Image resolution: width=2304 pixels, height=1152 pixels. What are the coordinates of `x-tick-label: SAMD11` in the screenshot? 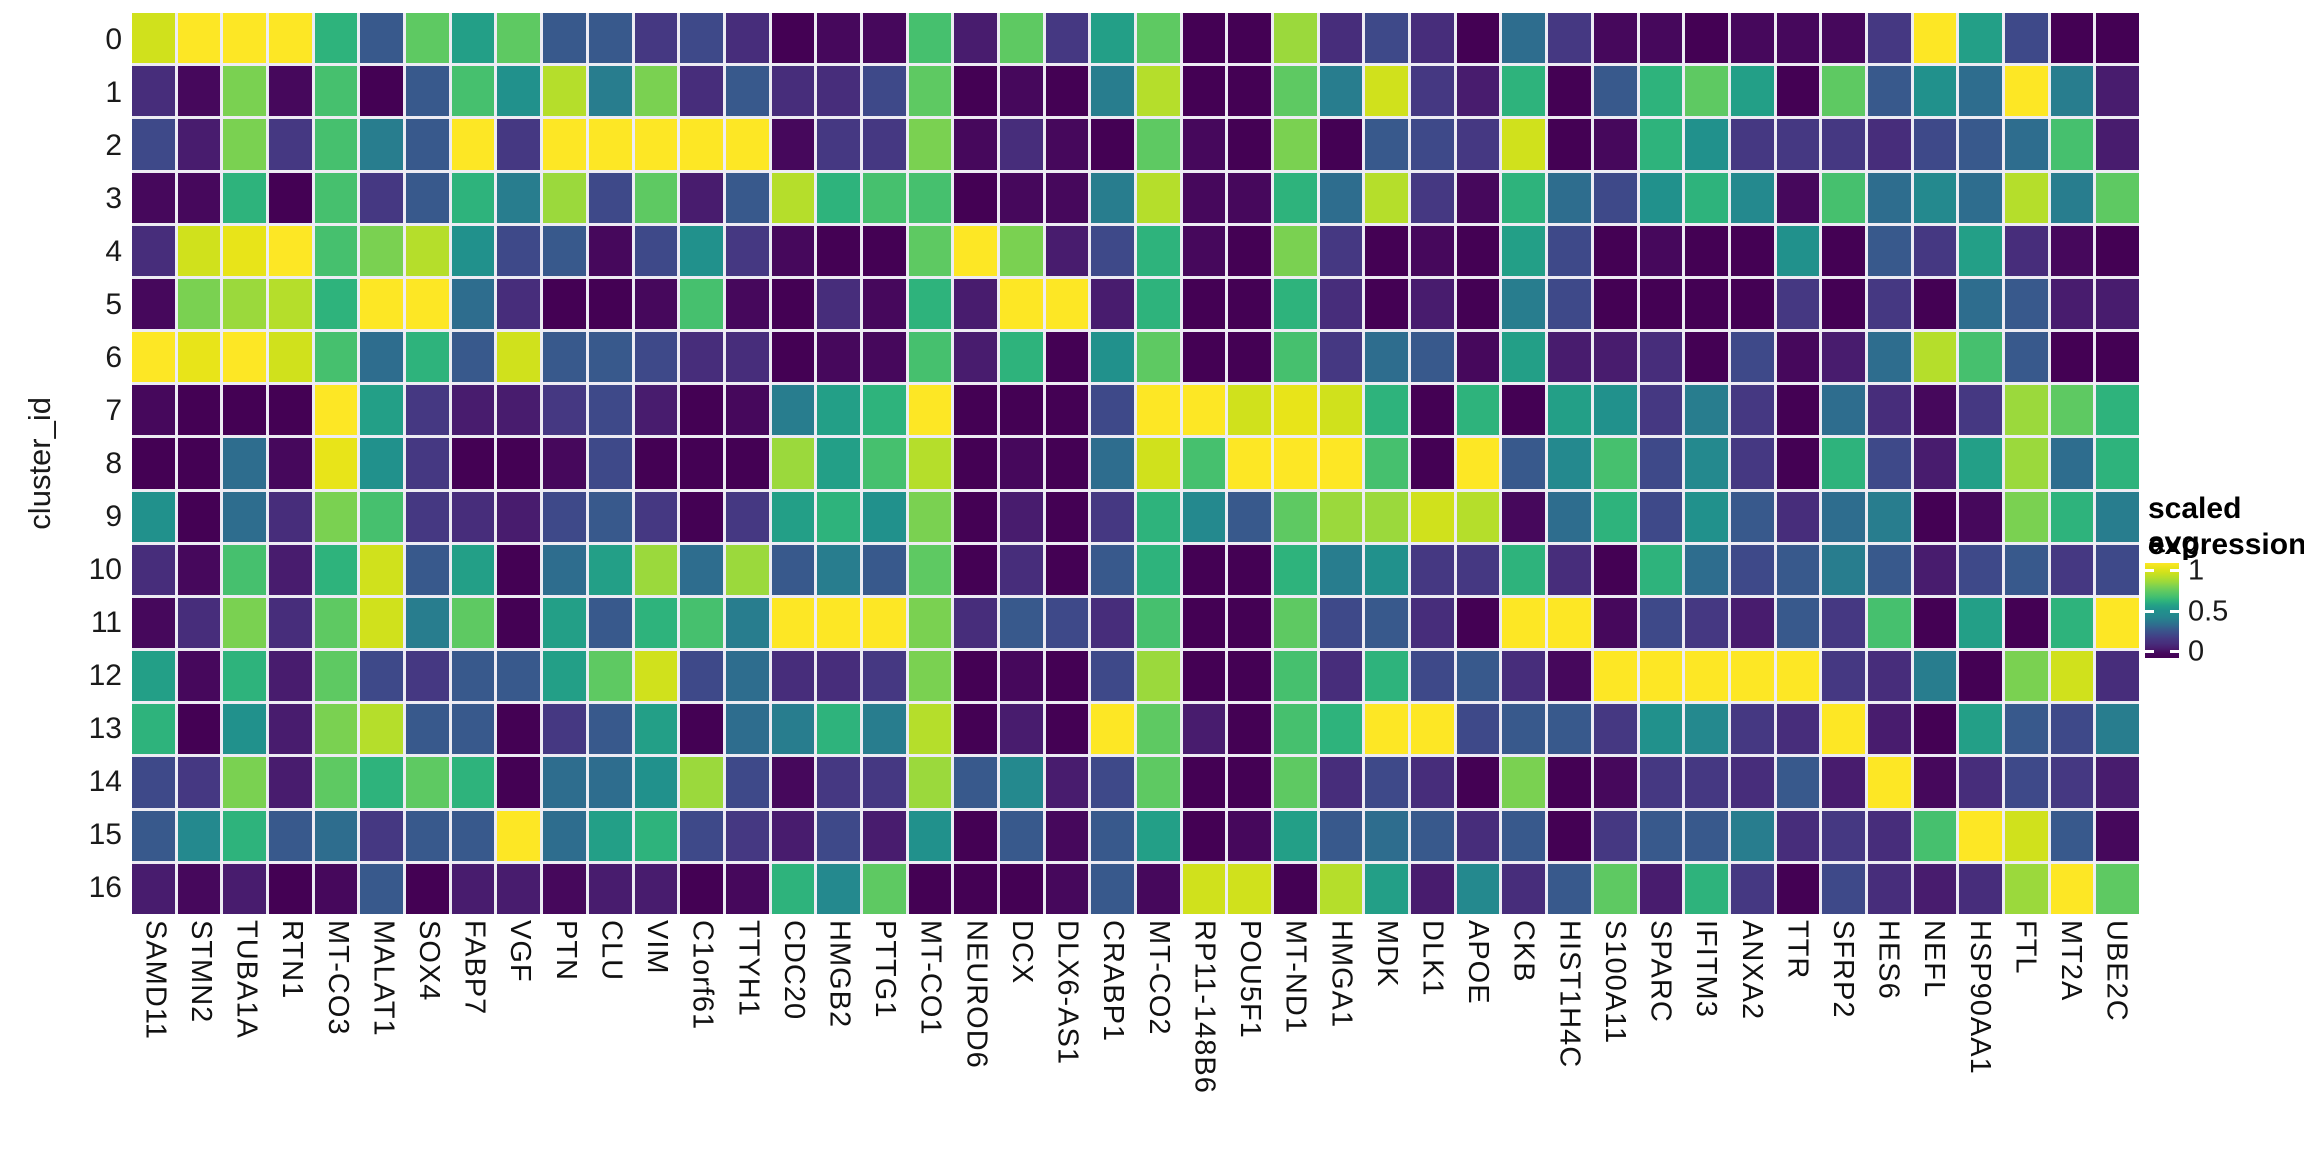 It's located at (155, 980).